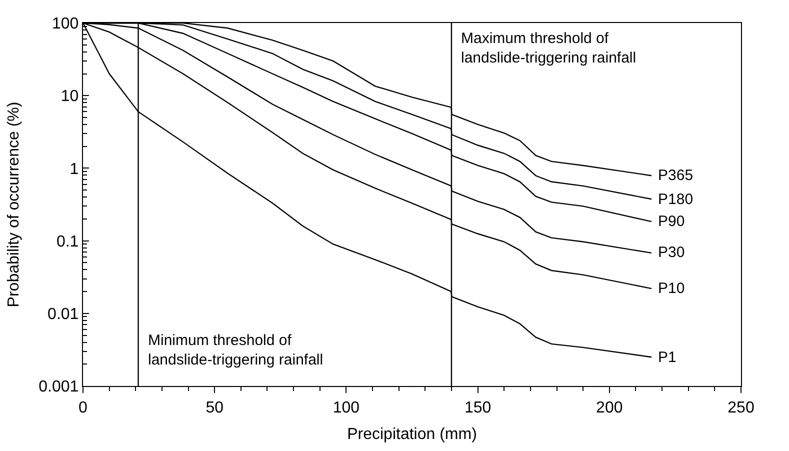 The height and width of the screenshot is (451, 789). What do you see at coordinates (676, 175) in the screenshot?
I see `series-label: P365` at bounding box center [676, 175].